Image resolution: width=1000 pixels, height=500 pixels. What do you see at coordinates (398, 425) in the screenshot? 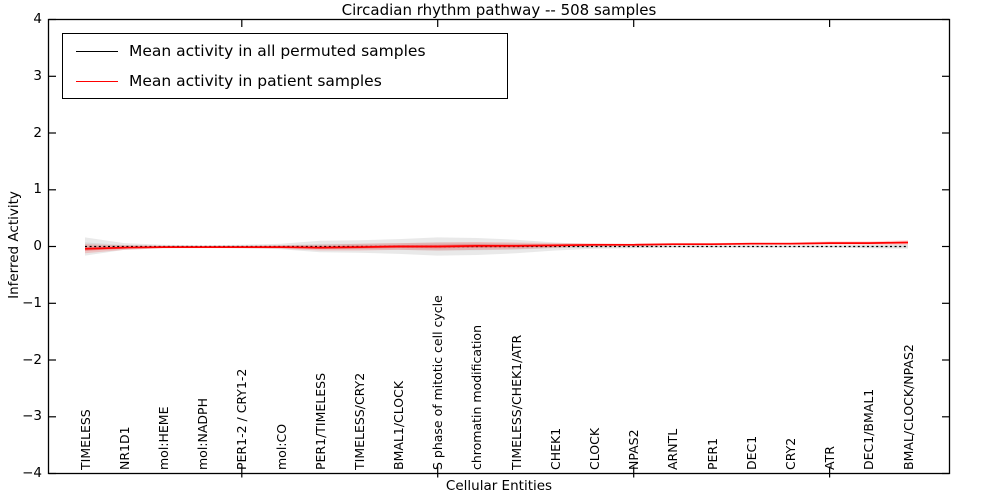
I see `x-category-label: BMAL1/CLOCK` at bounding box center [398, 425].